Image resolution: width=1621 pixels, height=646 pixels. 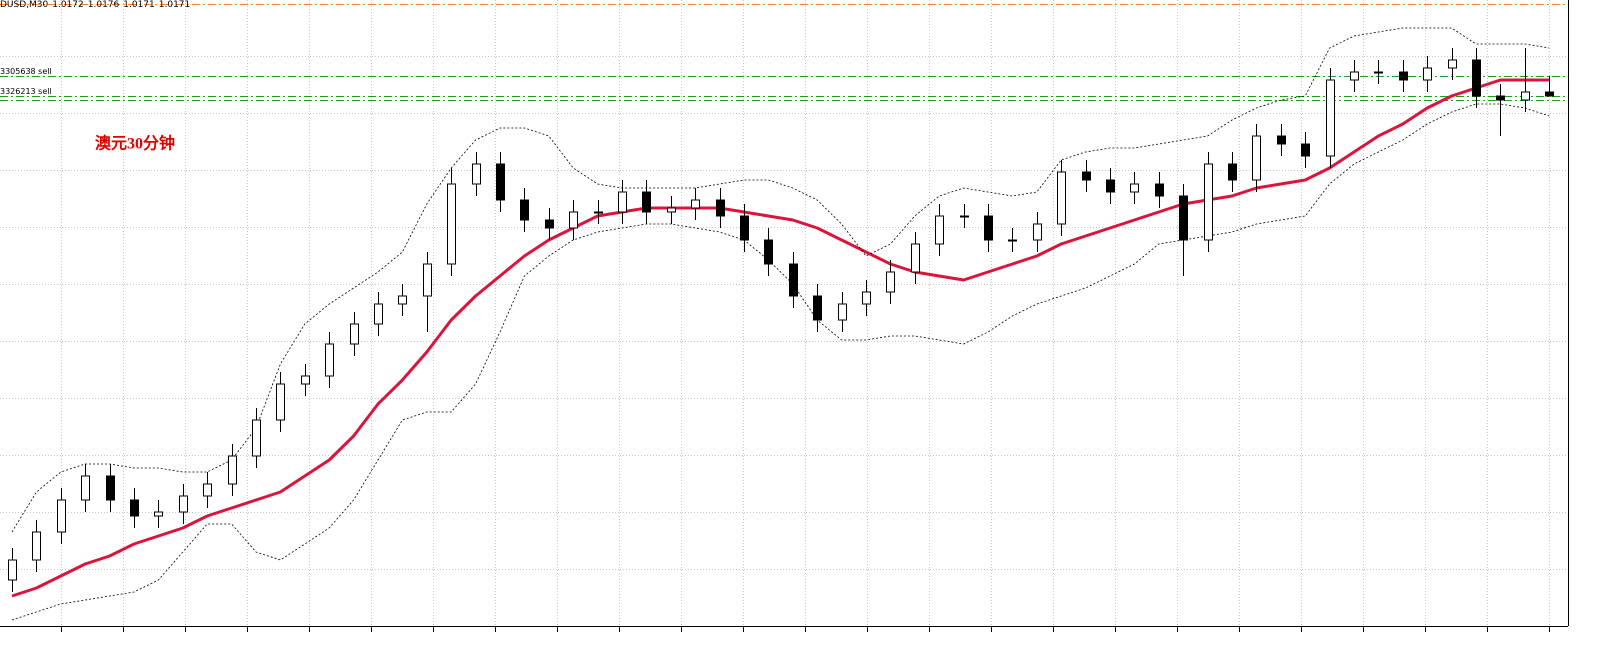 What do you see at coordinates (135, 143) in the screenshot?
I see `annotation: 澳元30分钟` at bounding box center [135, 143].